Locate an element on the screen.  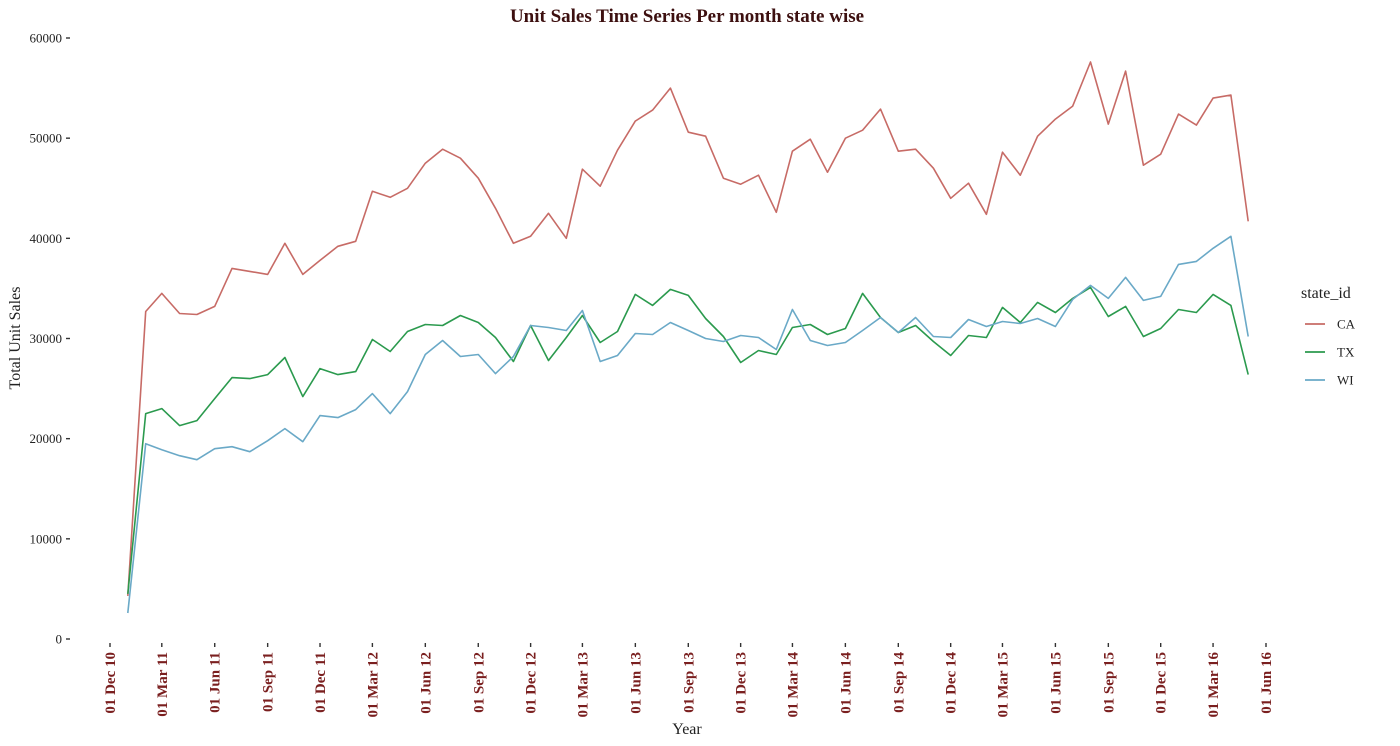
y-axis: 0 10000 20000 30000 40000 50000 60000 is located at coordinates (50, 339).